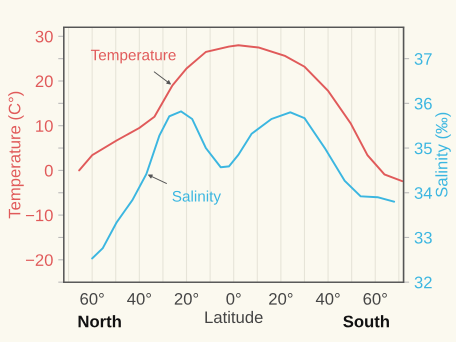 The height and width of the screenshot is (342, 456). Describe the element at coordinates (197, 197) in the screenshot. I see `series-label: Salinity` at that location.